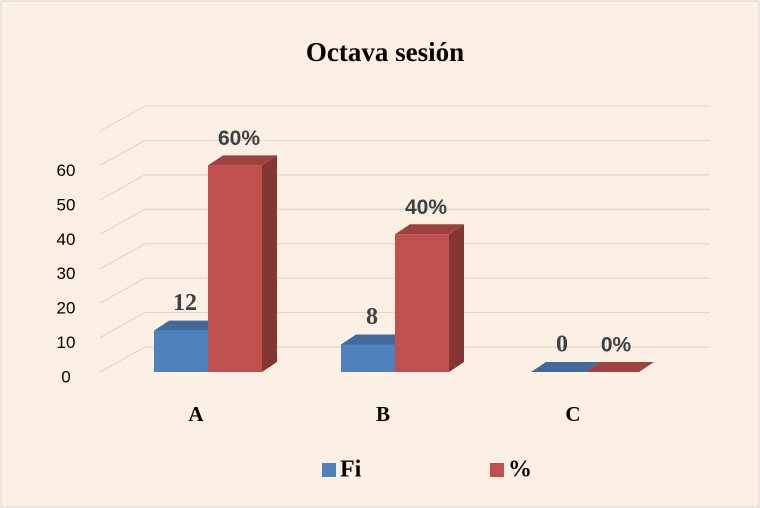  What do you see at coordinates (65, 376) in the screenshot?
I see `y-tick-label: 0` at bounding box center [65, 376].